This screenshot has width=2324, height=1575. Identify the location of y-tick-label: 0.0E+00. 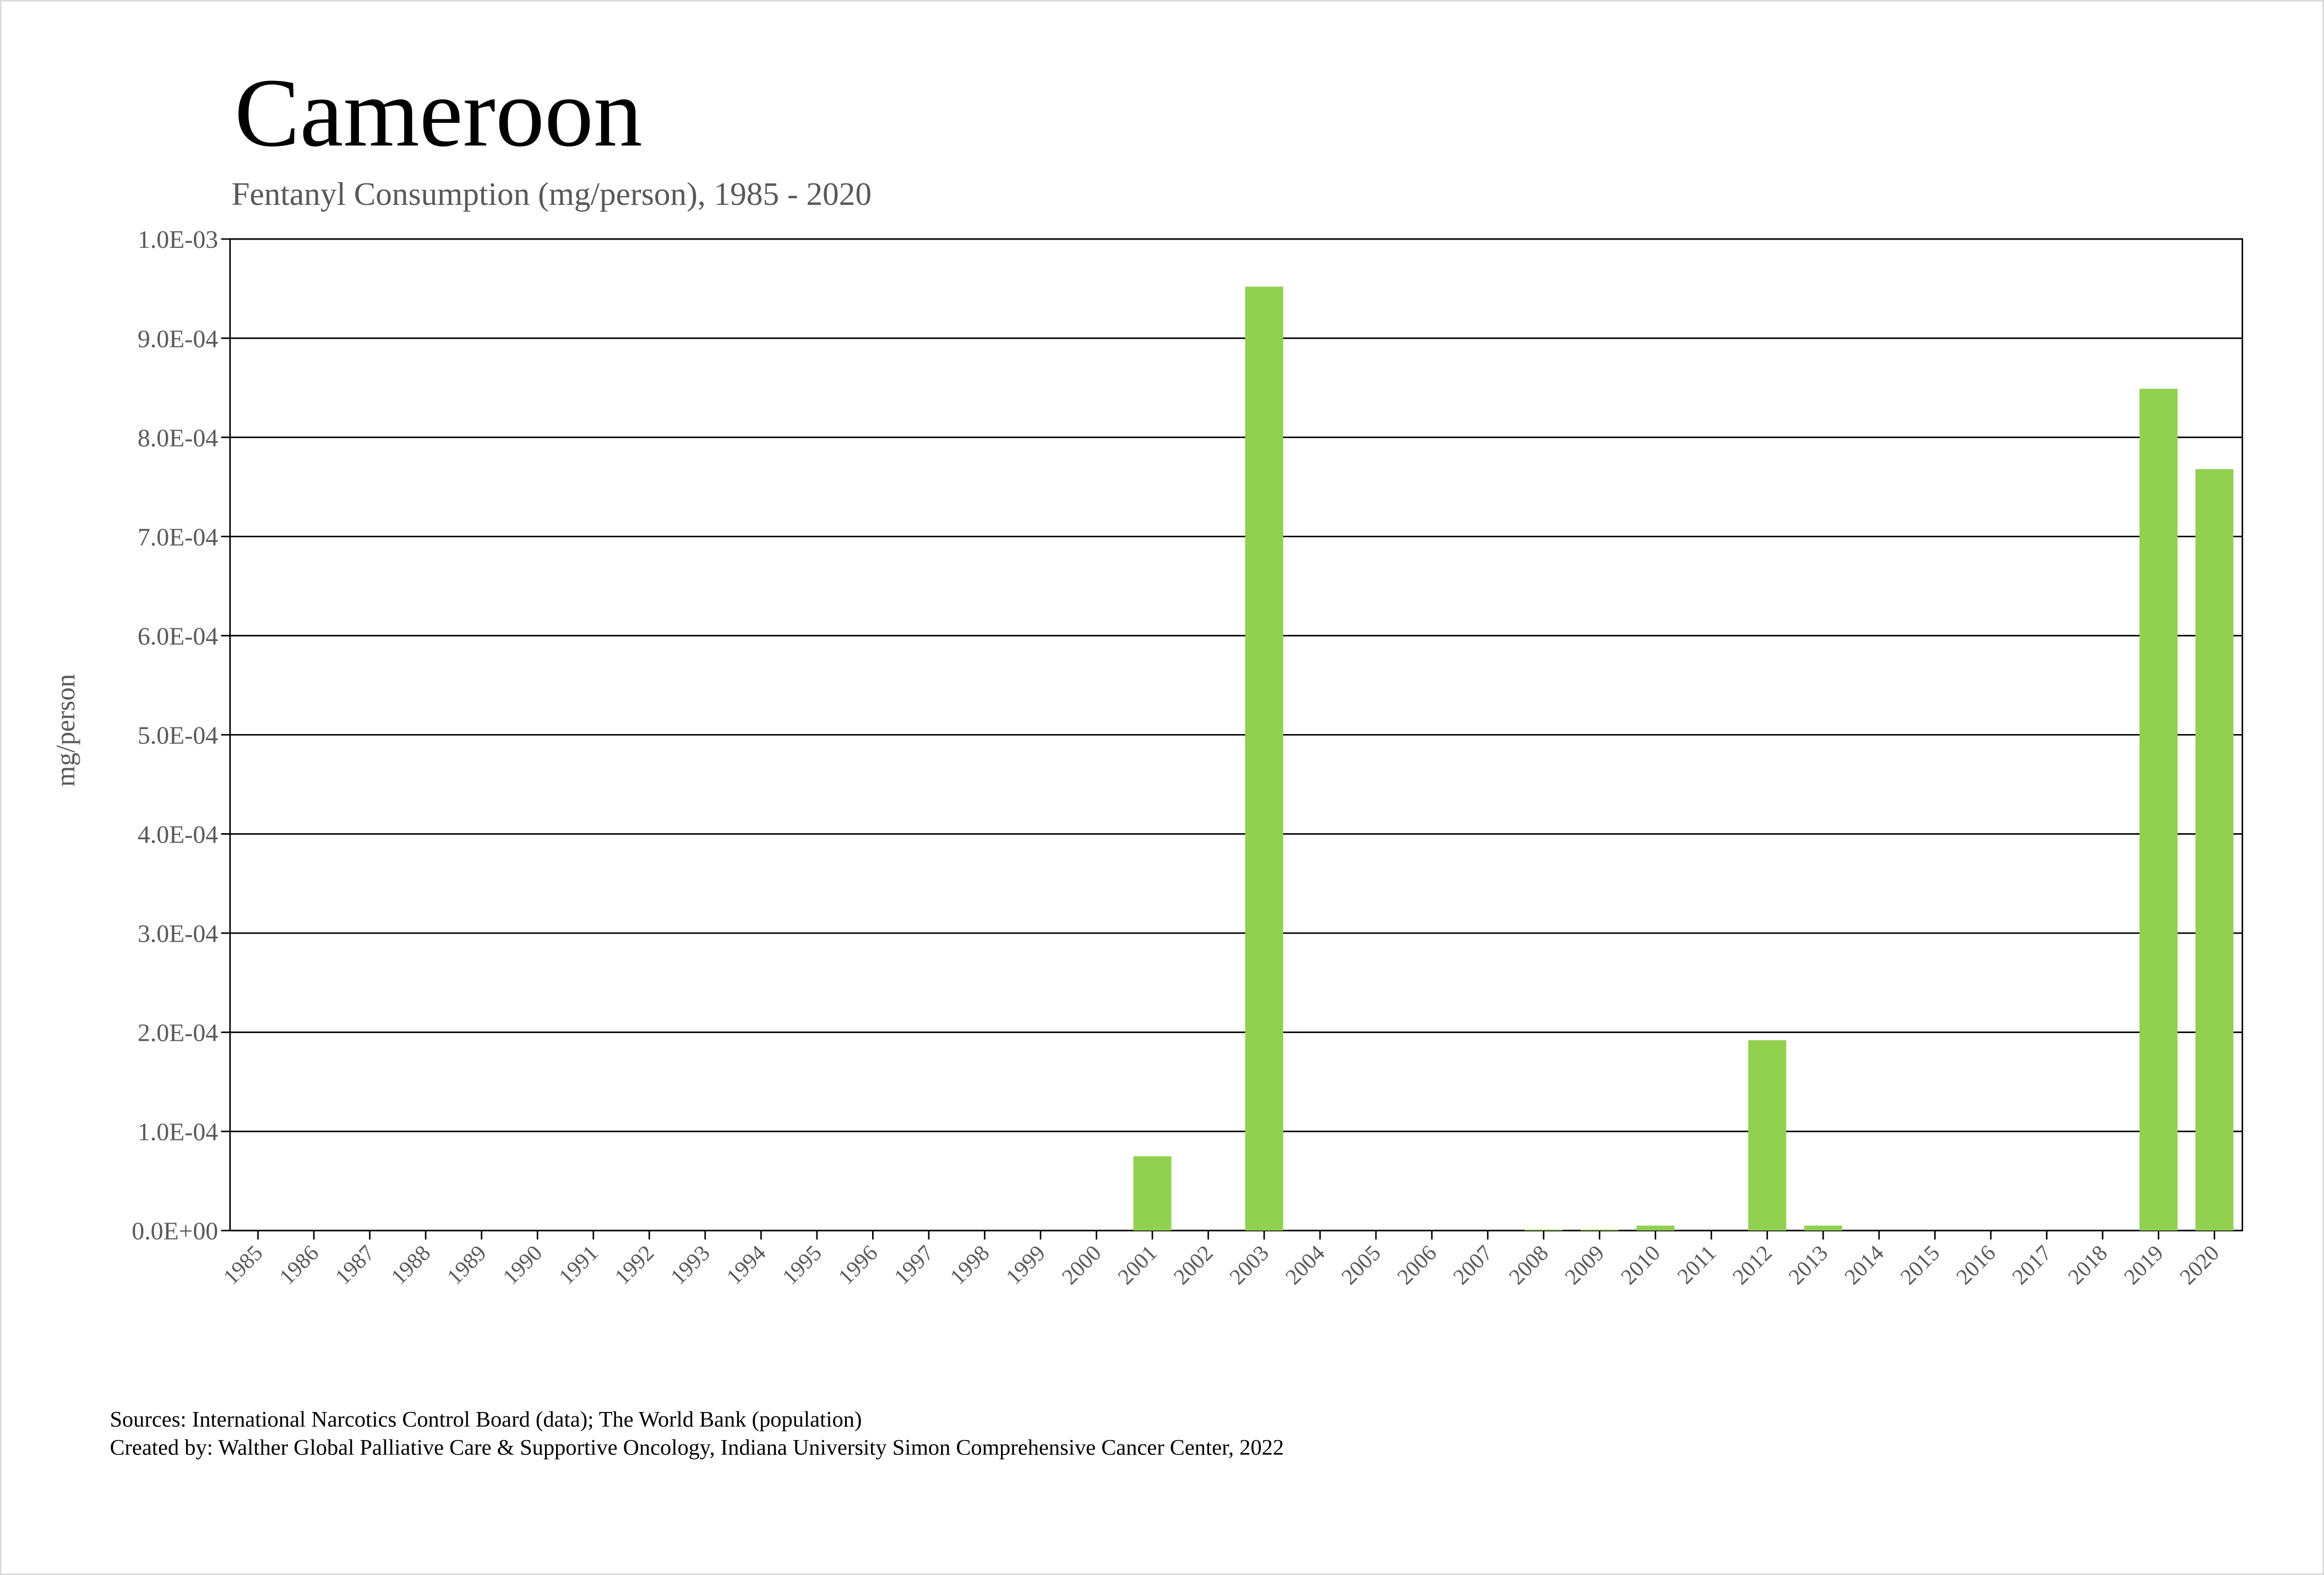
(175, 1231).